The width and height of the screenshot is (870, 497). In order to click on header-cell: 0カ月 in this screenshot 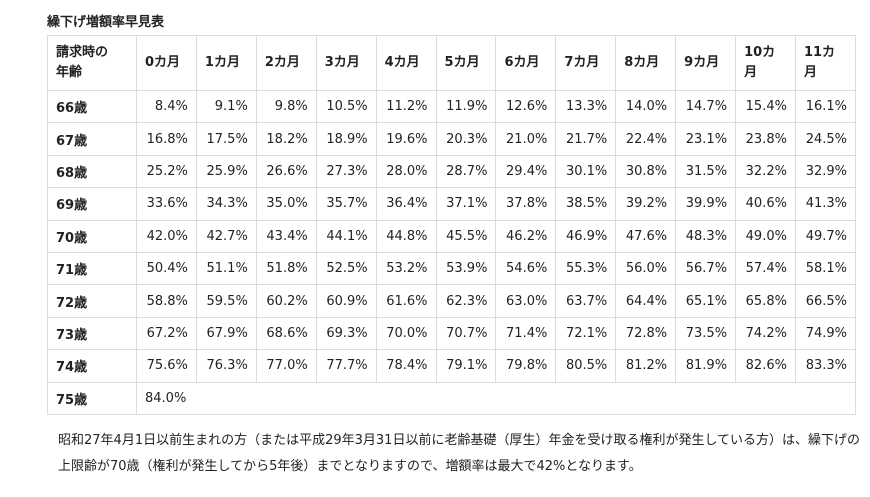, I will do `click(166, 63)`.